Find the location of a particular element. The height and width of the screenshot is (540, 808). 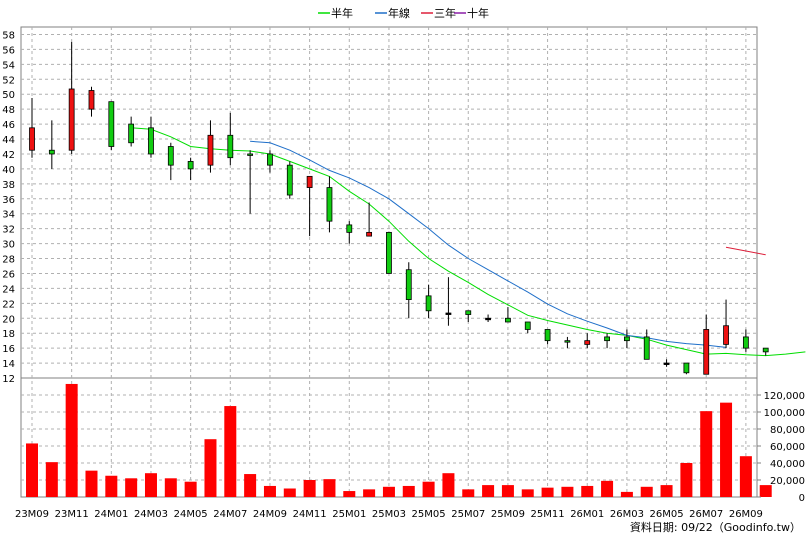

x-tick-label: 25M07 is located at coordinates (468, 514).